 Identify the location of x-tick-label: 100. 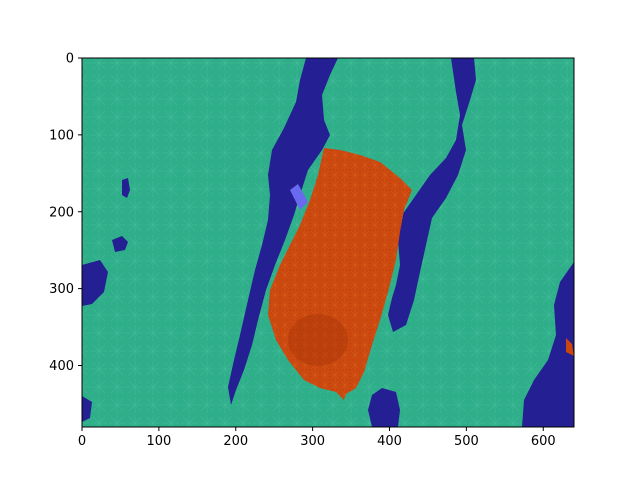
(158, 441).